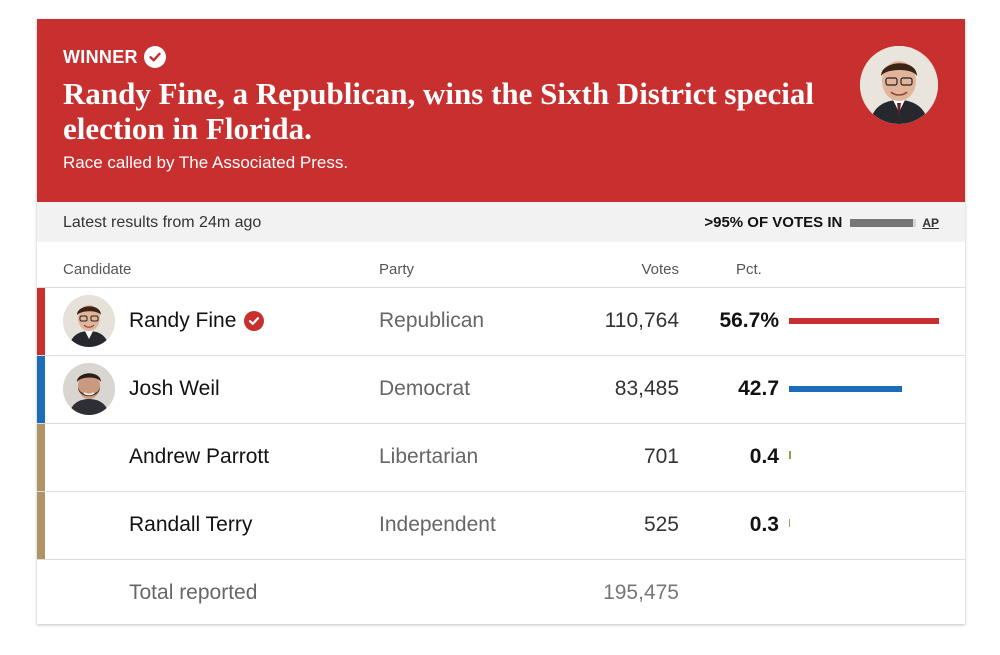 The width and height of the screenshot is (1000, 655). I want to click on table-row: Randy Fine Republican 110,764 56.7%, so click(501, 322).